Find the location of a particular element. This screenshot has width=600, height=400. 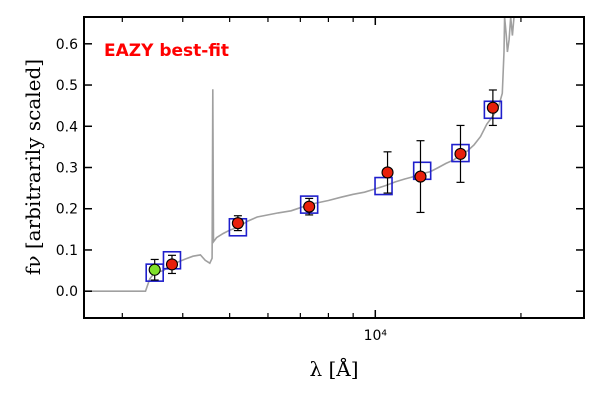

y-tick-label: 0.5 is located at coordinates (67, 86).